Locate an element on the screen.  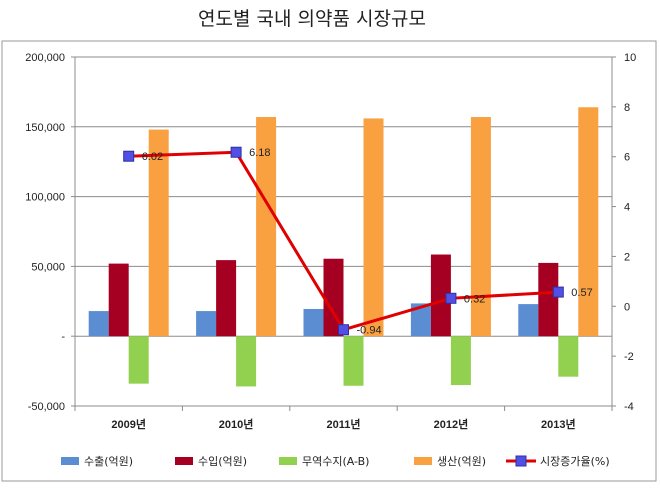
y-left-tick-label: 100,000 is located at coordinates (45, 198).